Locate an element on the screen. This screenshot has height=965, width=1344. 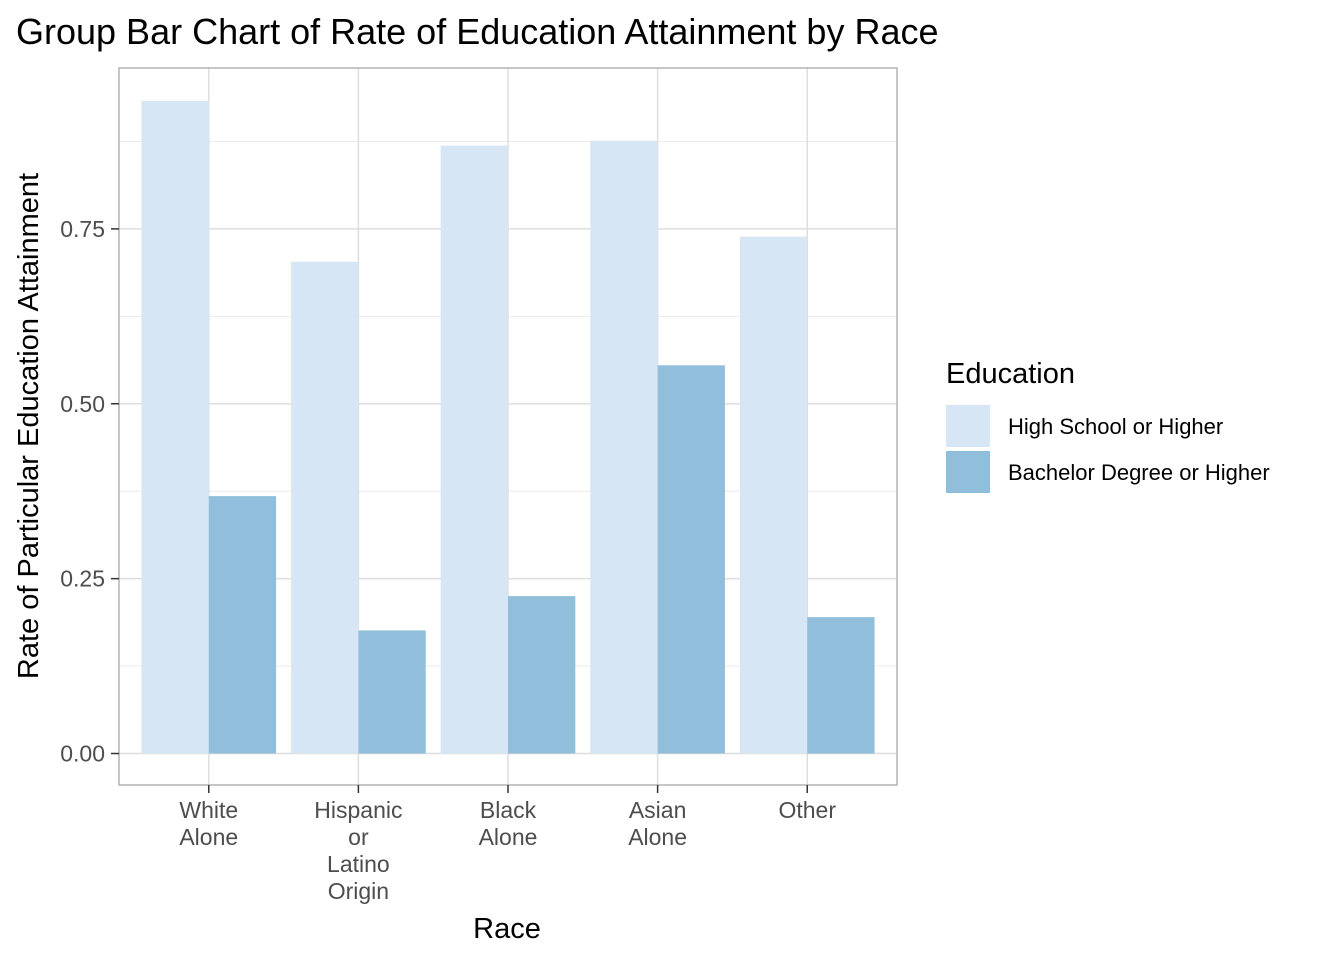
y-tick-label: 0.00 is located at coordinates (82, 754).